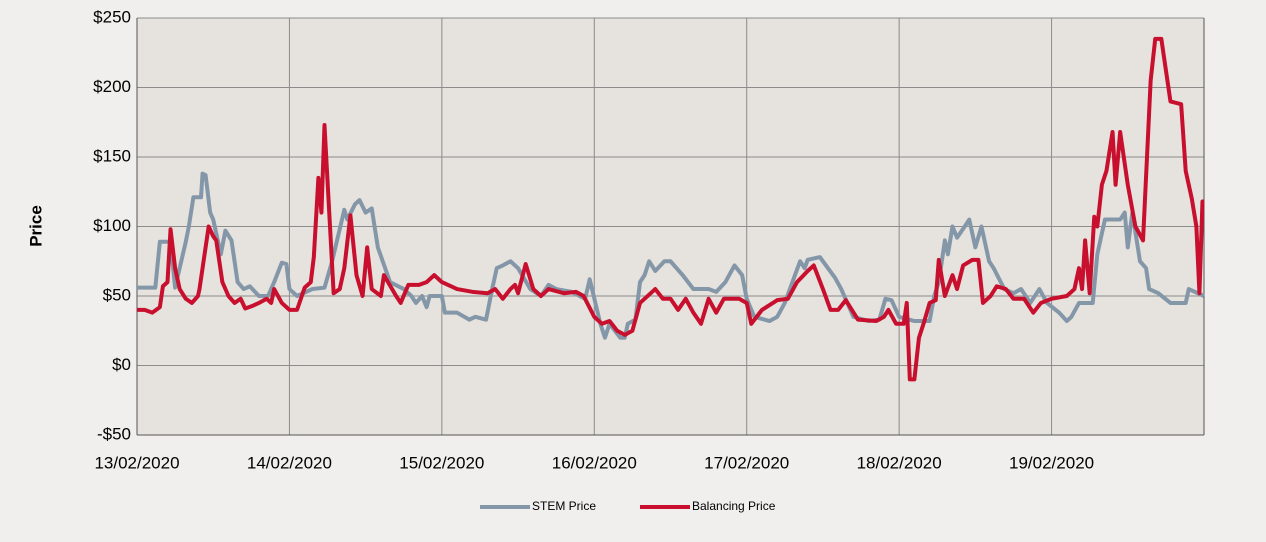 The width and height of the screenshot is (1266, 542). Describe the element at coordinates (1051, 462) in the screenshot. I see `x-tick-label: 19/02/2020` at that location.